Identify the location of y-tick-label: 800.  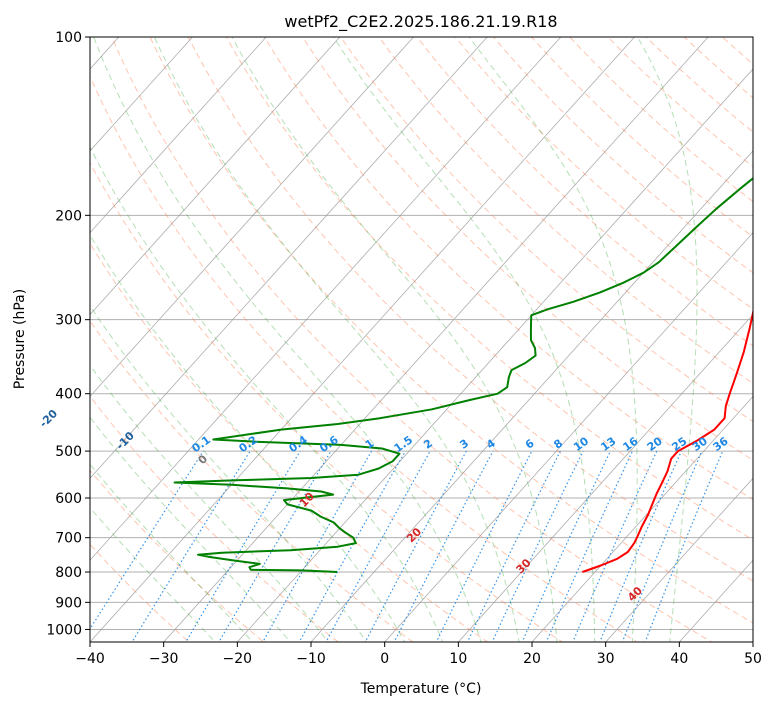
(68, 573).